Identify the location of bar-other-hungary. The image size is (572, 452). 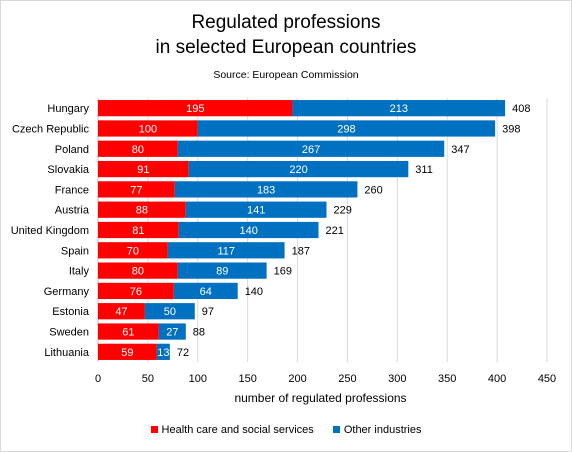
(399, 108).